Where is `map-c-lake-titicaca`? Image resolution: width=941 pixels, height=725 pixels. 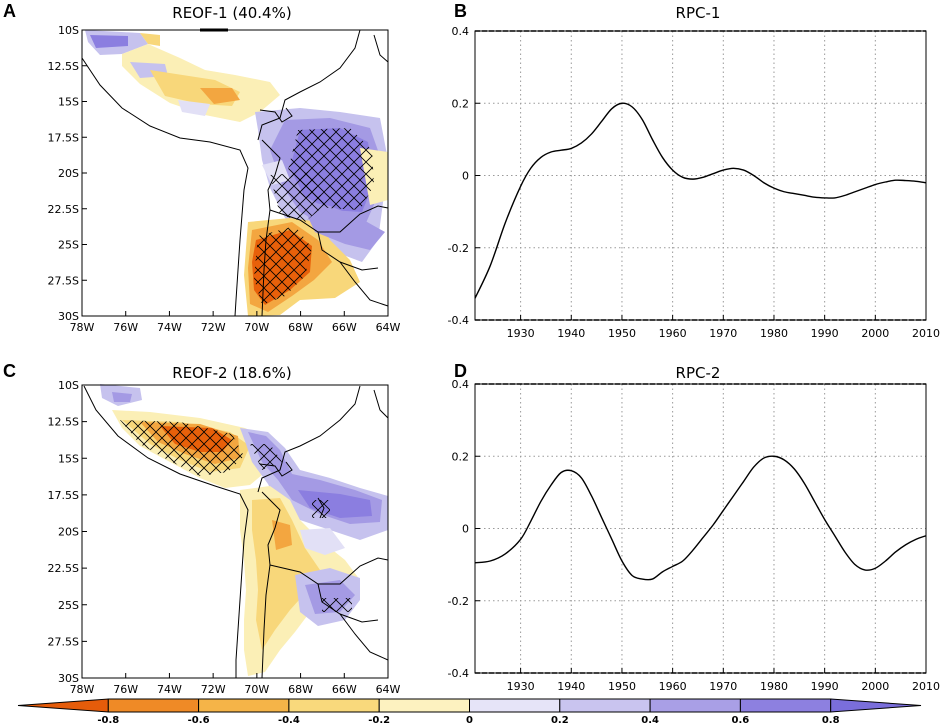 map-c-lake-titicaca is located at coordinates (276, 469).